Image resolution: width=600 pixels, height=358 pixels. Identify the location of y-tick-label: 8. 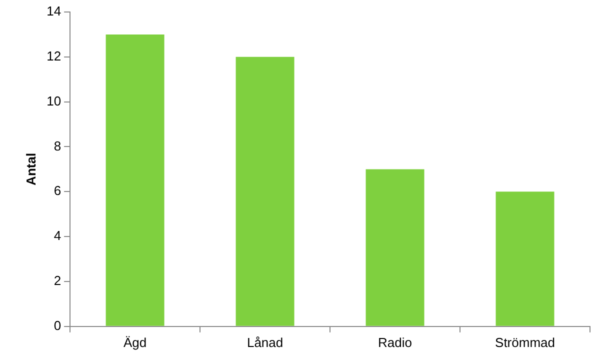
(58, 146).